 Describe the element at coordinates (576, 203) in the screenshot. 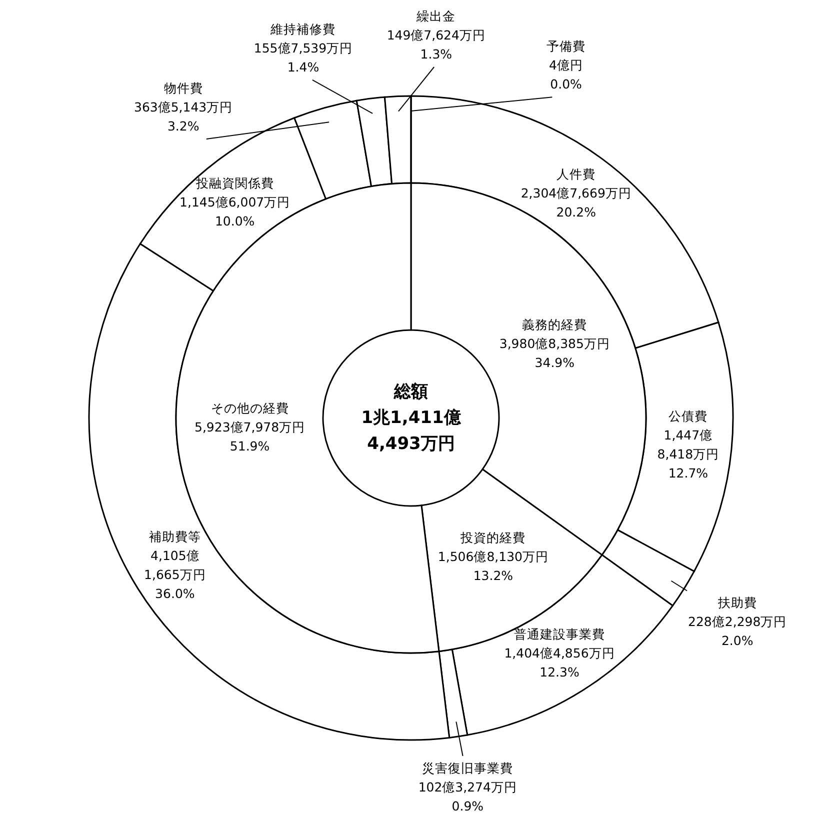

I see `data-label: 2,304億7,669万円 20.2%` at that location.